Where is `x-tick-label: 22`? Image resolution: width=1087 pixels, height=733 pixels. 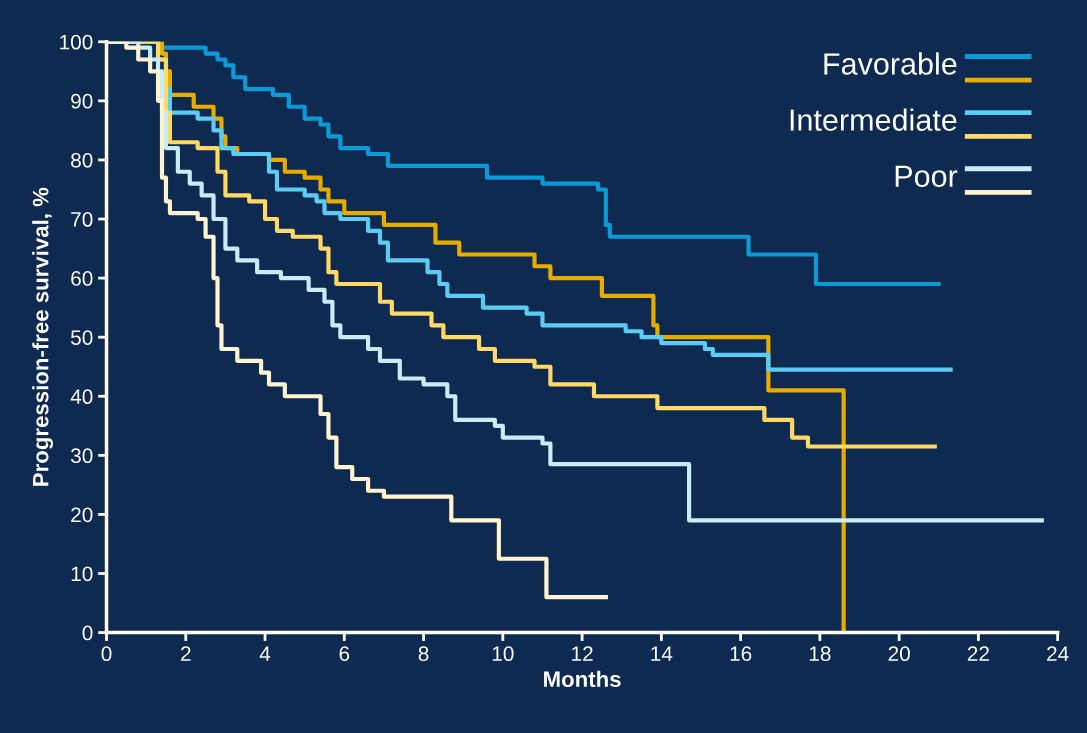
x-tick-label: 22 is located at coordinates (978, 653).